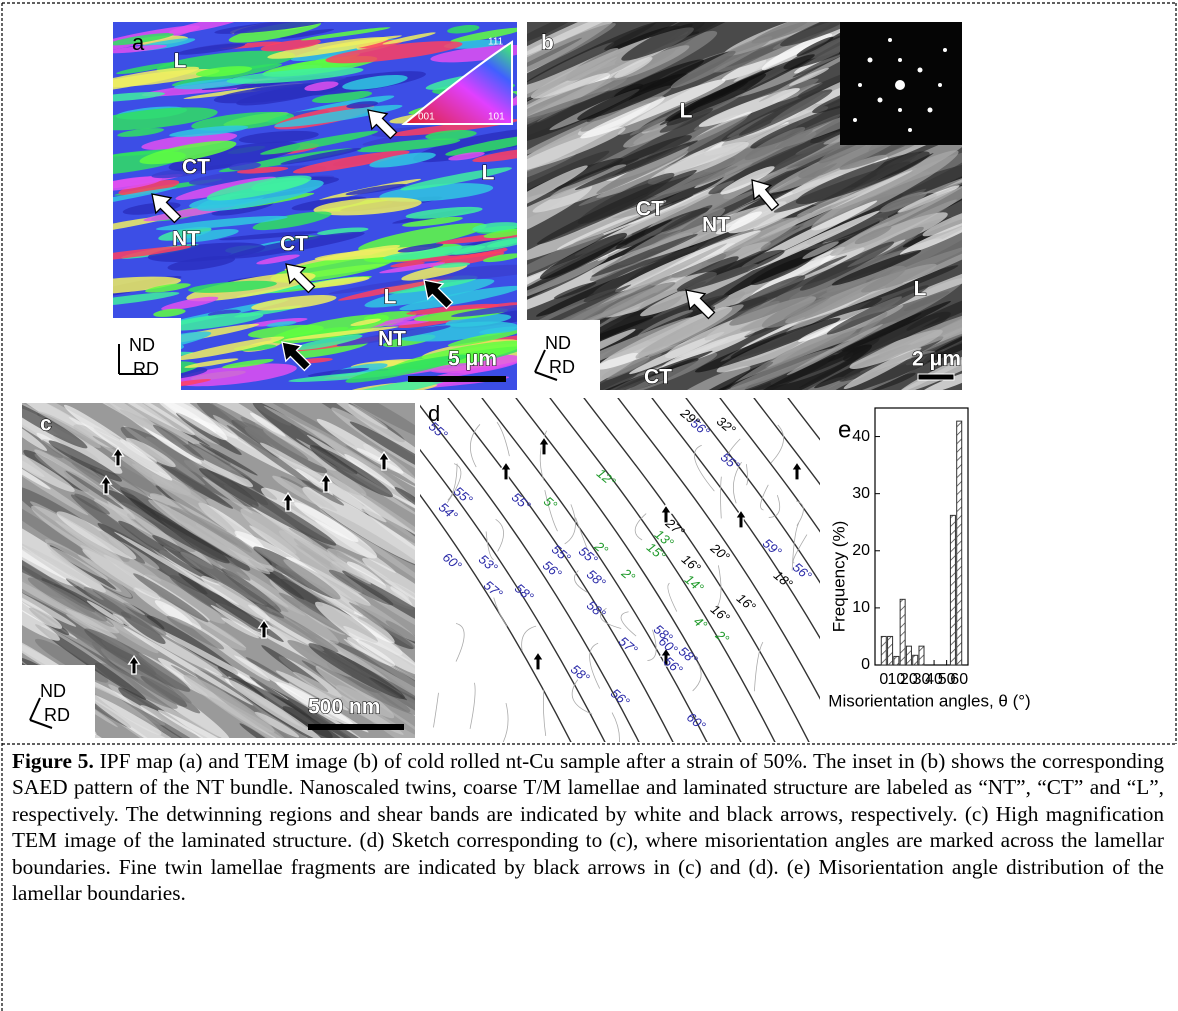 The width and height of the screenshot is (1178, 1011). I want to click on x-tick-label: 10, so click(896, 679).